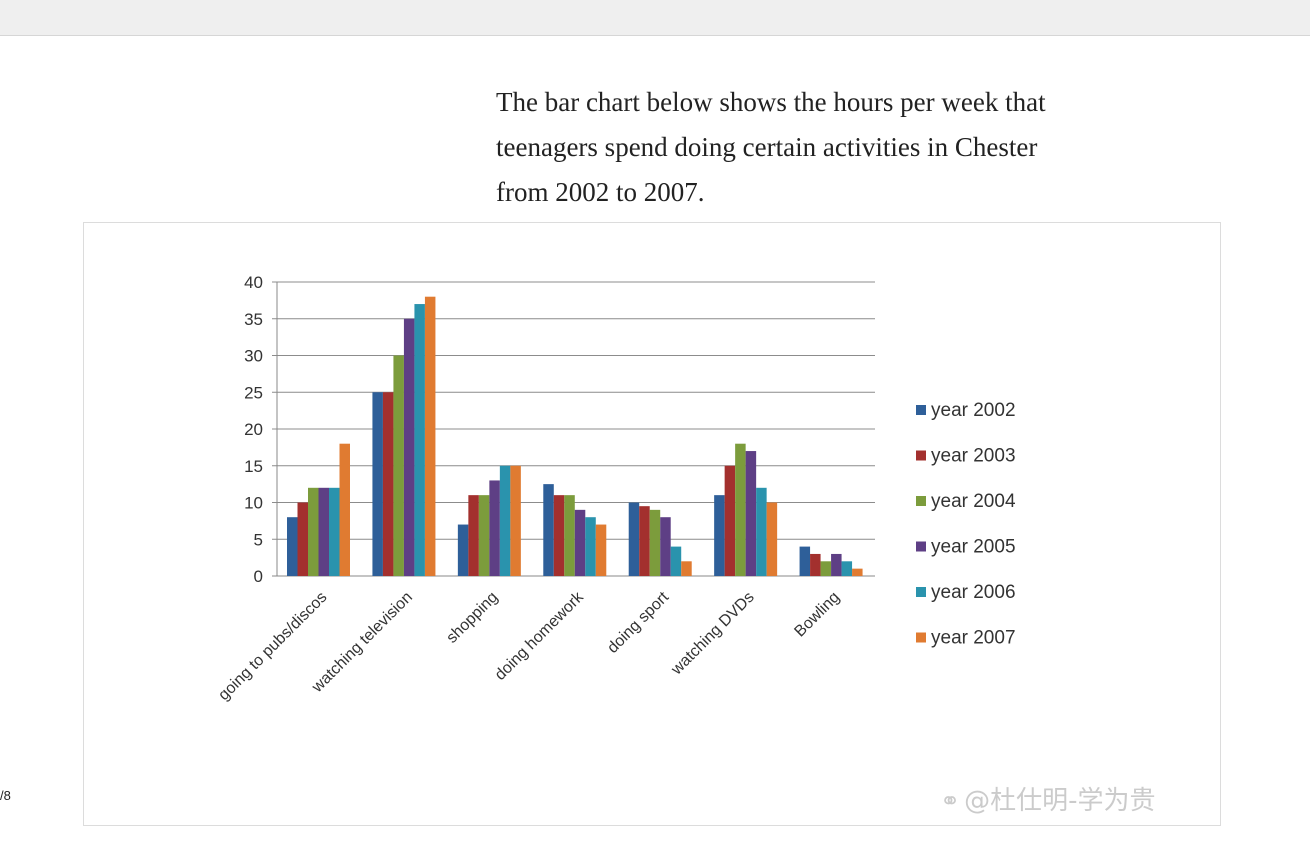 The image size is (1310, 858). Describe the element at coordinates (258, 576) in the screenshot. I see `y-tick-label: 0` at that location.